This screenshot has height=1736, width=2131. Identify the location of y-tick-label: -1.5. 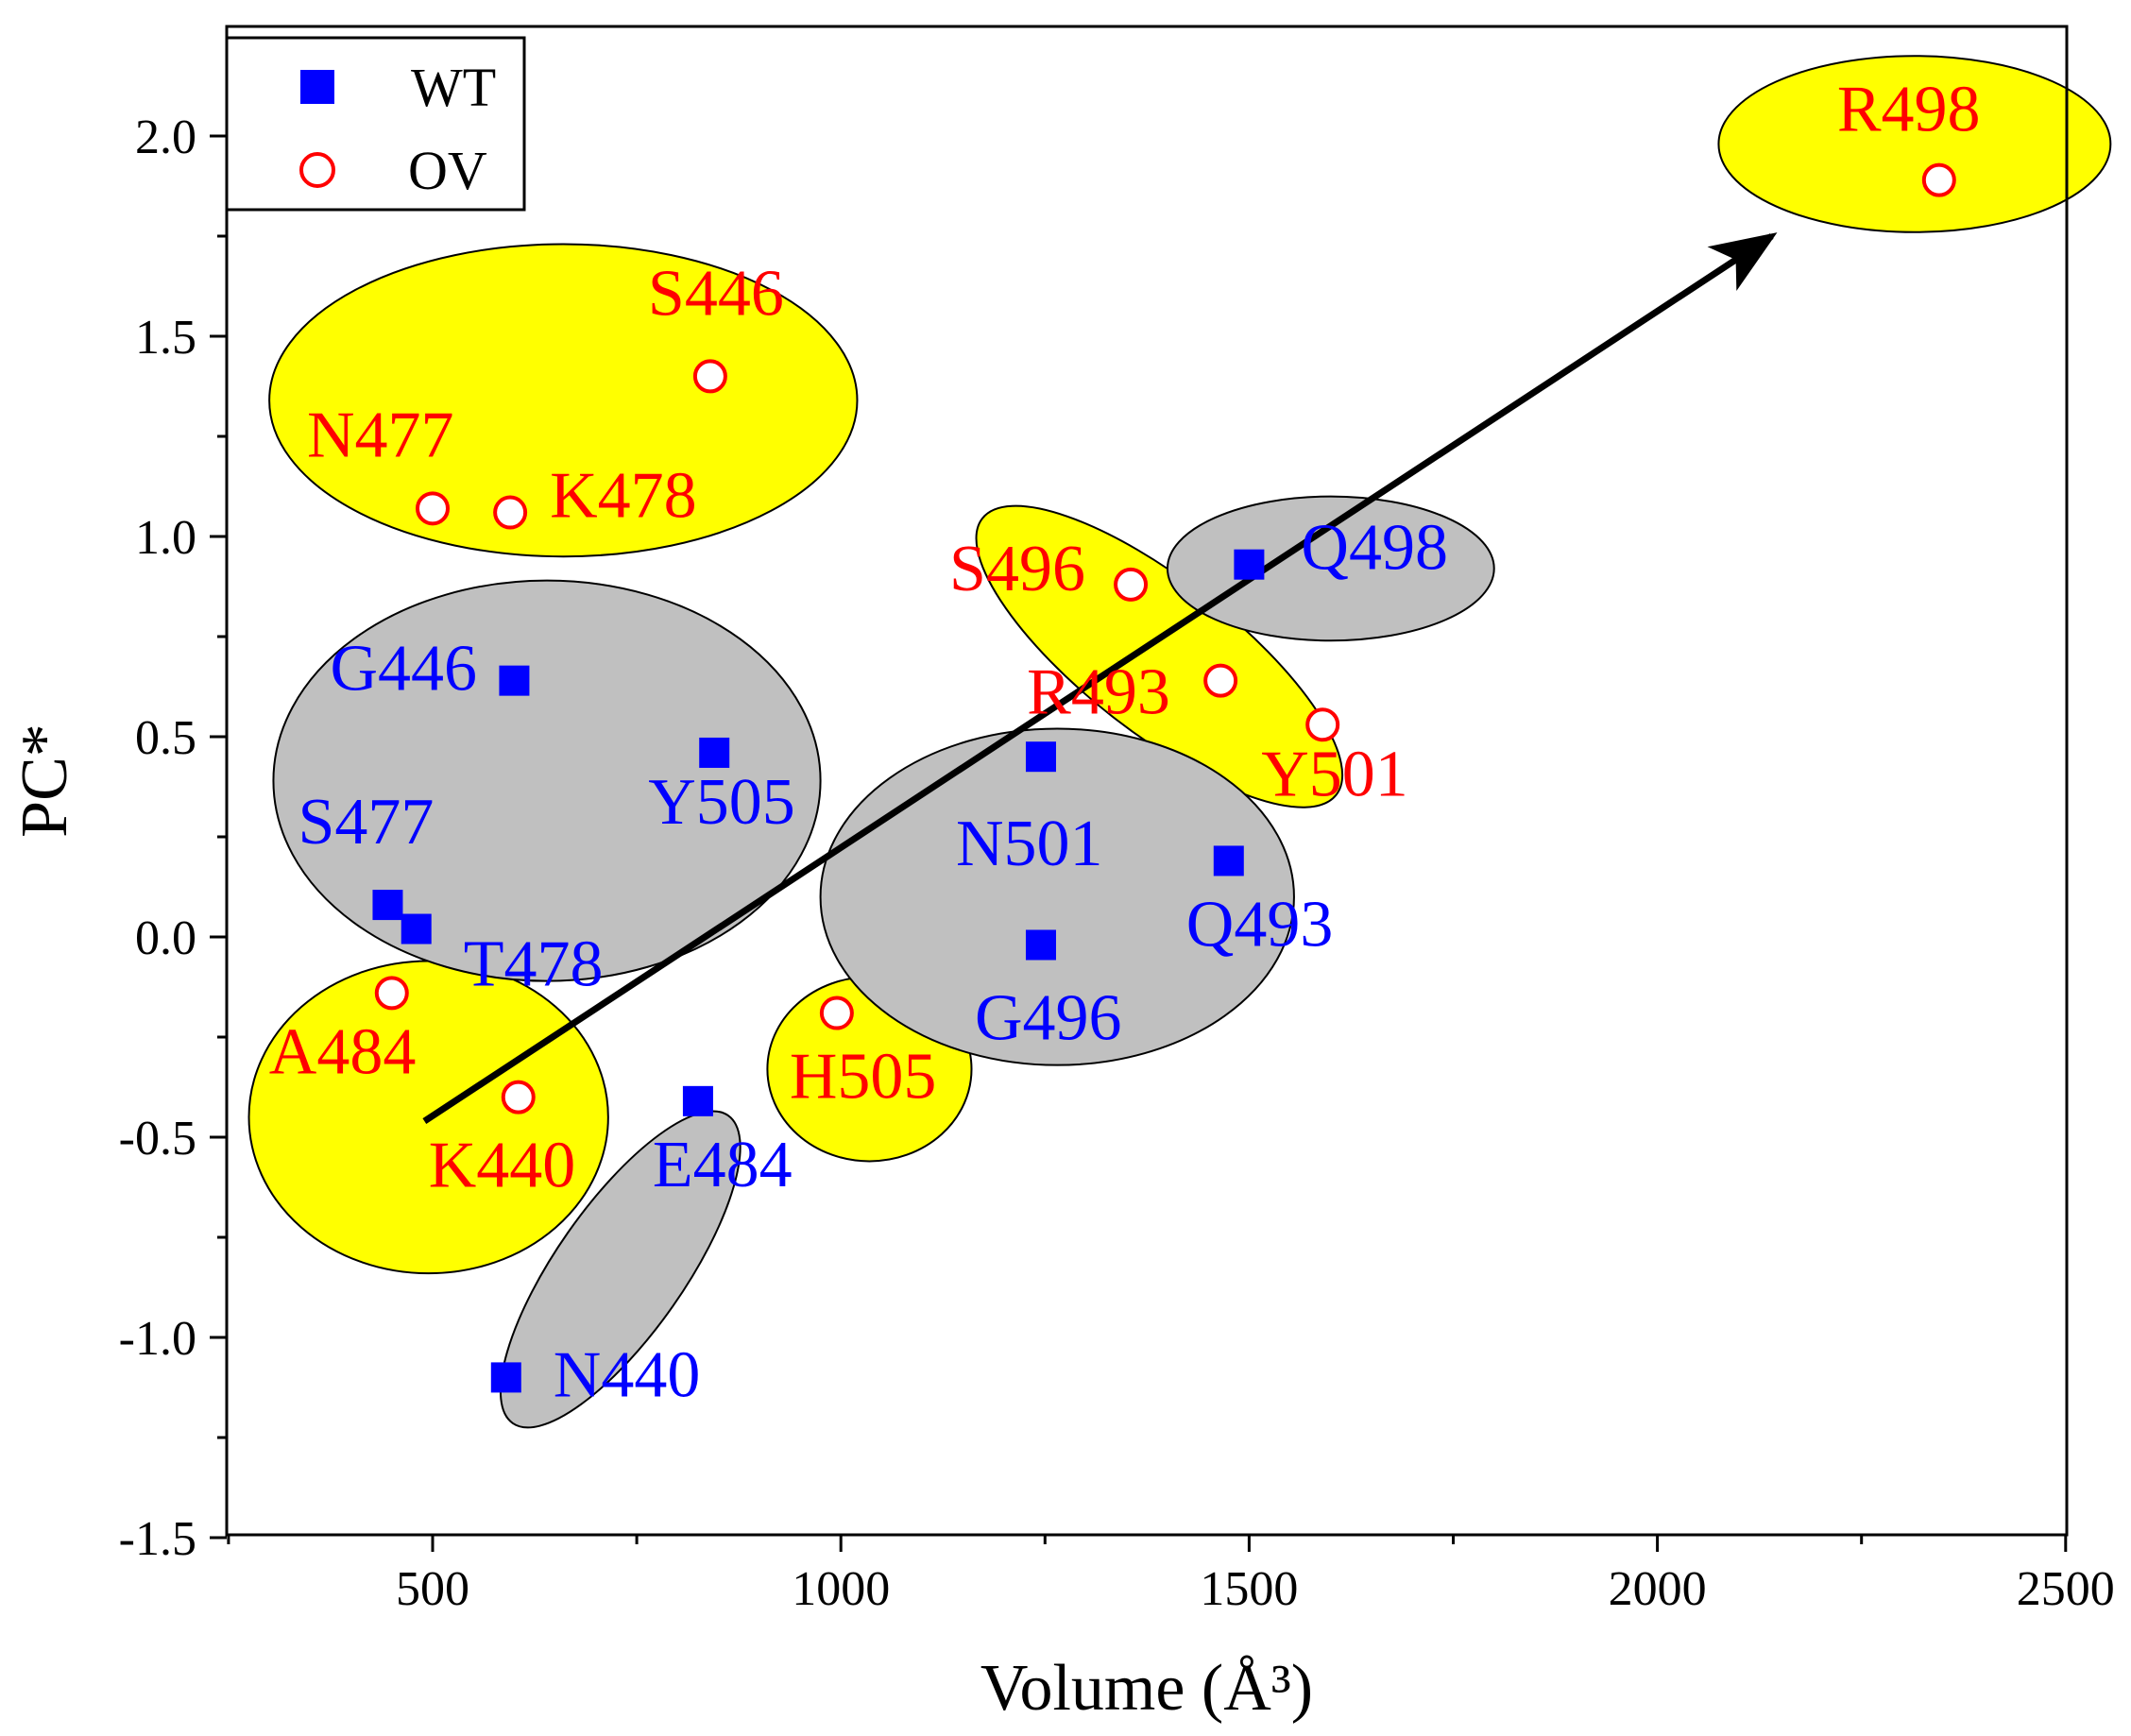
(157, 1539).